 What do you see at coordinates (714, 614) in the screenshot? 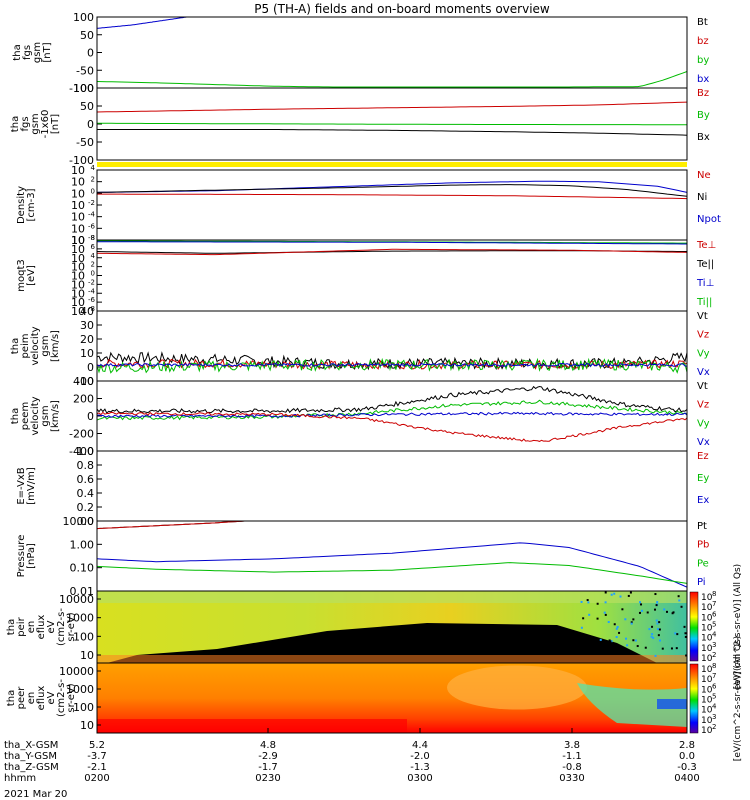
I see `colorbar-tick-exponent: 6` at bounding box center [714, 614].